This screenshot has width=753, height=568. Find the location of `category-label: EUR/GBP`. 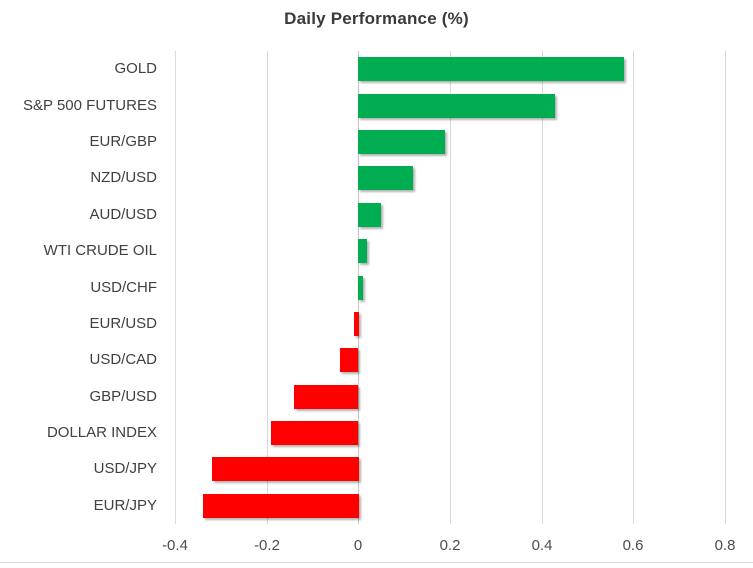

category-label: EUR/GBP is located at coordinates (123, 141).